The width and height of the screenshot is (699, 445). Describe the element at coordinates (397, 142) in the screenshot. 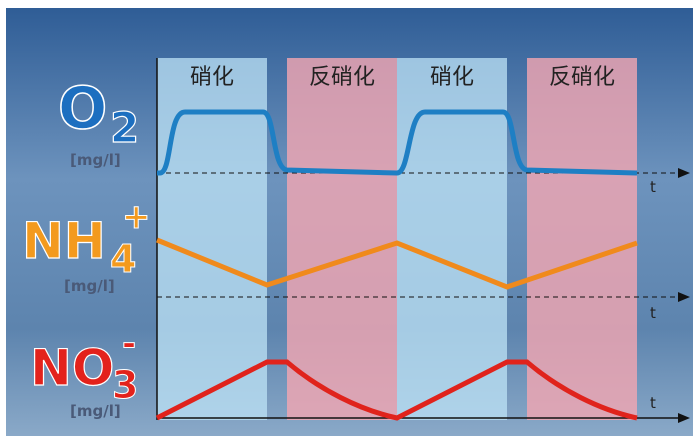

I see `o2-curve` at that location.